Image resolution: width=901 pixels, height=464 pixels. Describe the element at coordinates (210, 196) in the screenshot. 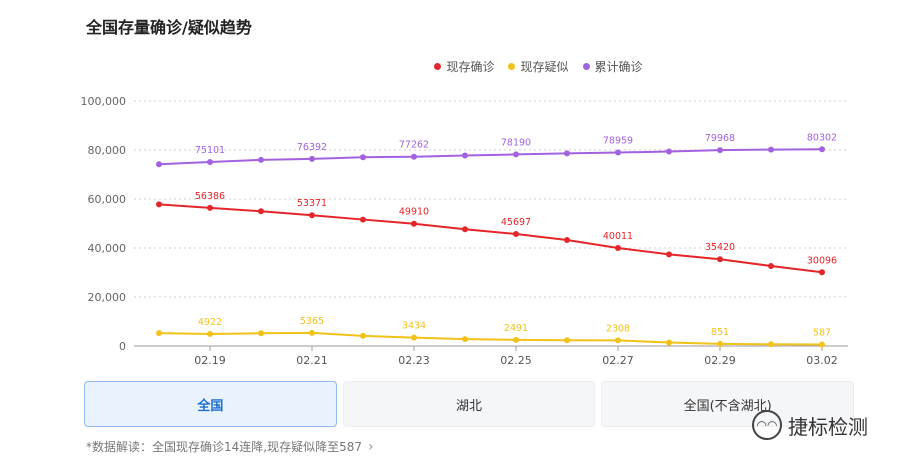

I see `data-label: 56386` at that location.